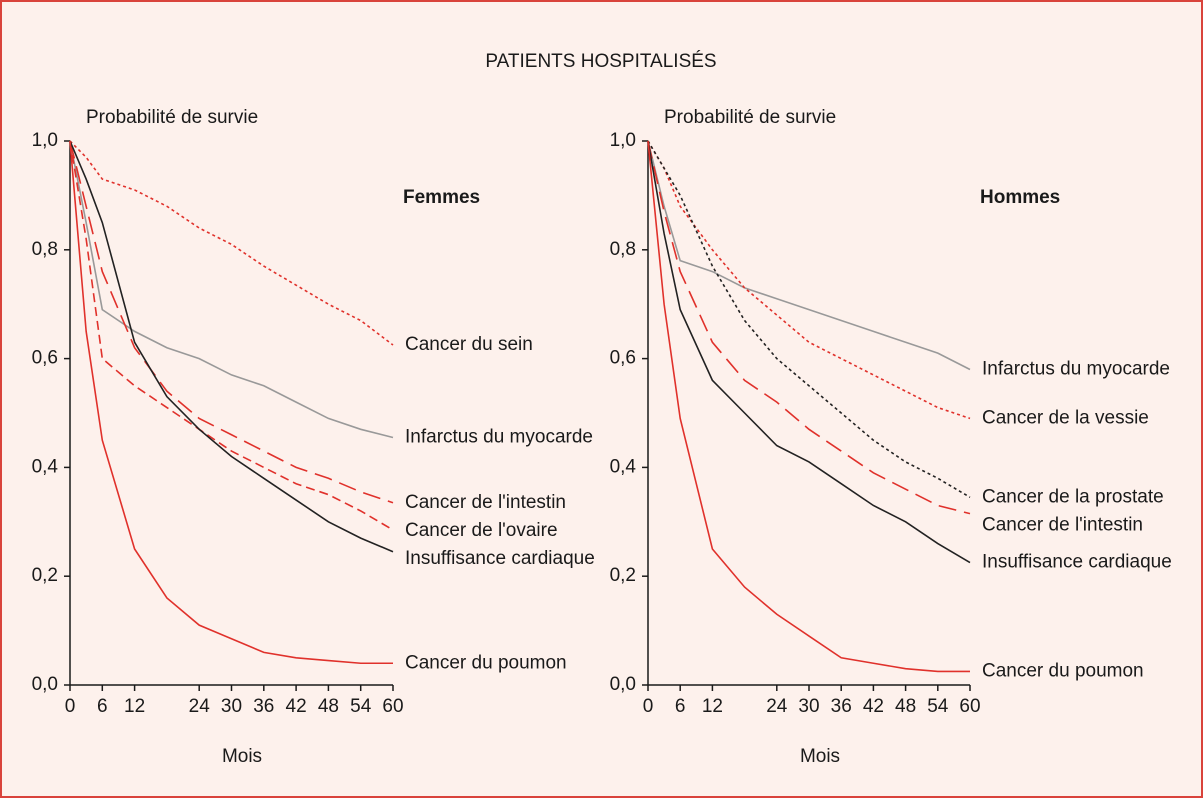 This screenshot has width=1203, height=798. I want to click on series-label: Cancer du sein, so click(469, 344).